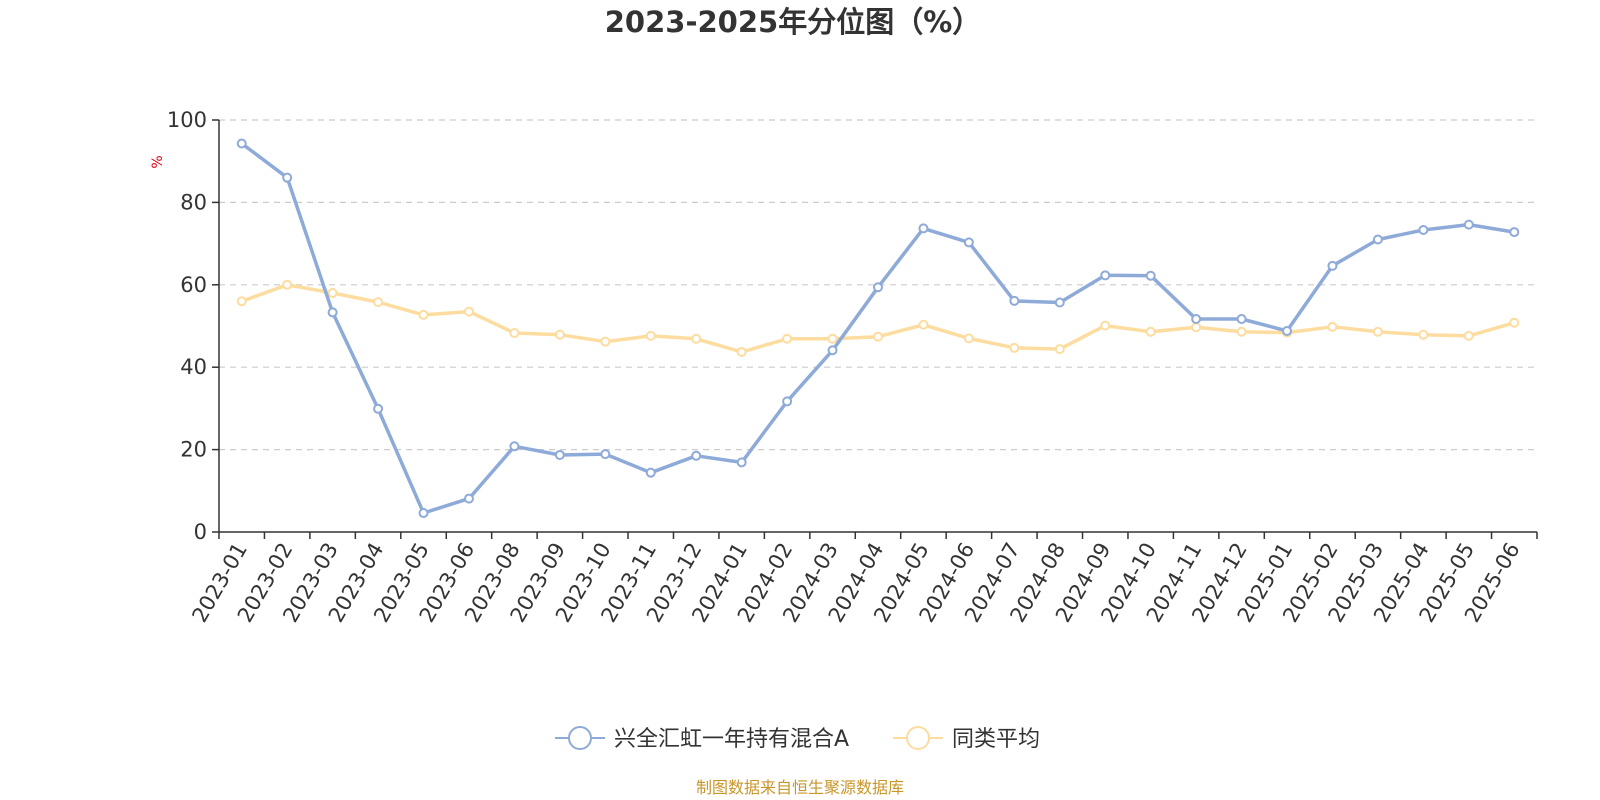 This screenshot has width=1600, height=800. What do you see at coordinates (996, 739) in the screenshot?
I see `legend-label-peer-average: 同类平均` at bounding box center [996, 739].